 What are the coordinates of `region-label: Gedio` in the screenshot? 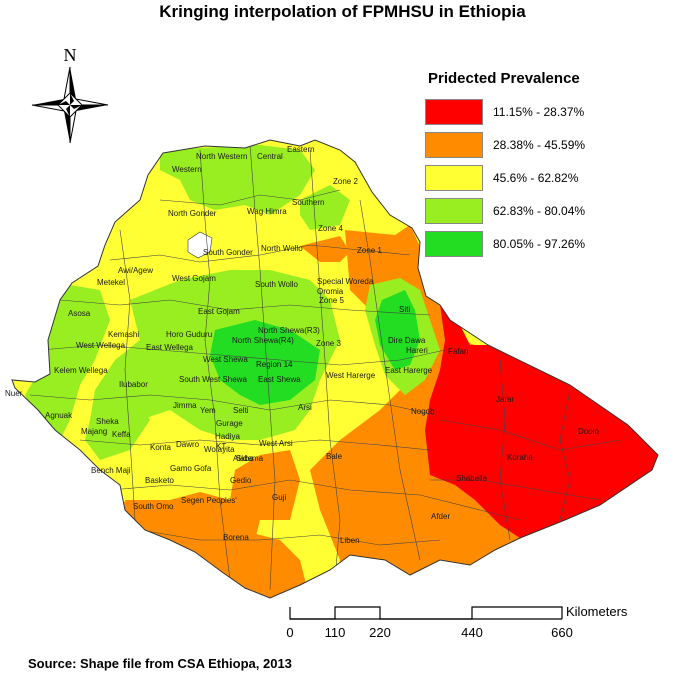 It's located at (241, 480).